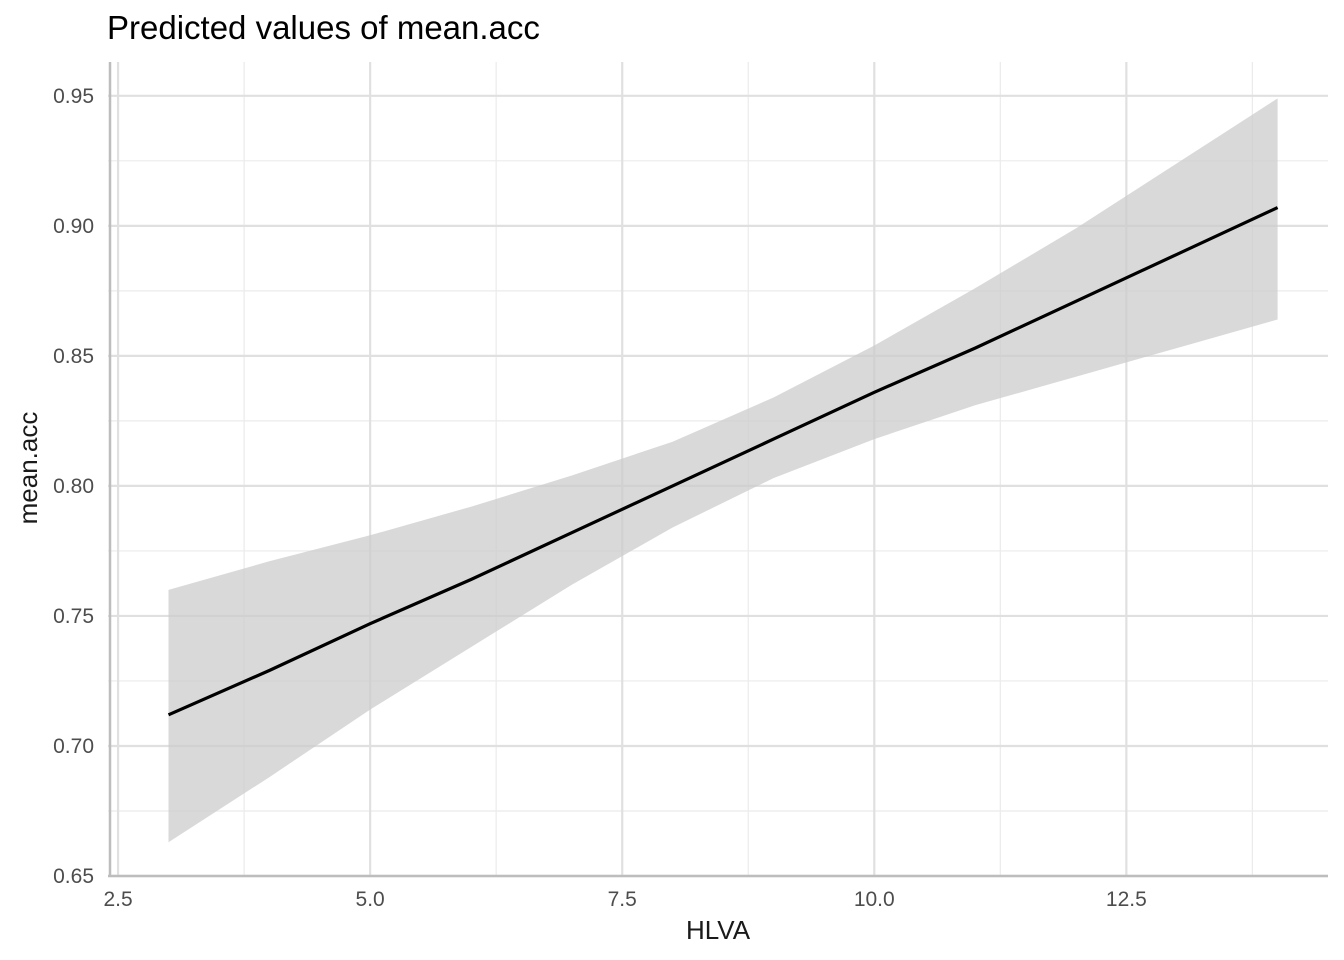  Describe the element at coordinates (73, 96) in the screenshot. I see `y-tick-label: 0.95` at that location.